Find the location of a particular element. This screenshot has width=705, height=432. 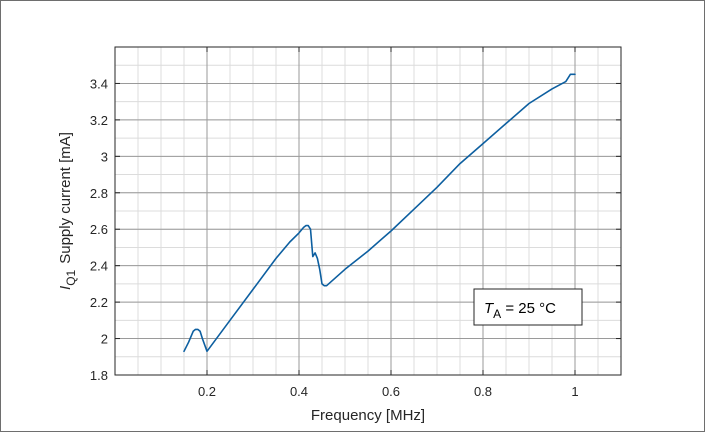

svg-text: TA = 25 °C is located at coordinates (520, 310).